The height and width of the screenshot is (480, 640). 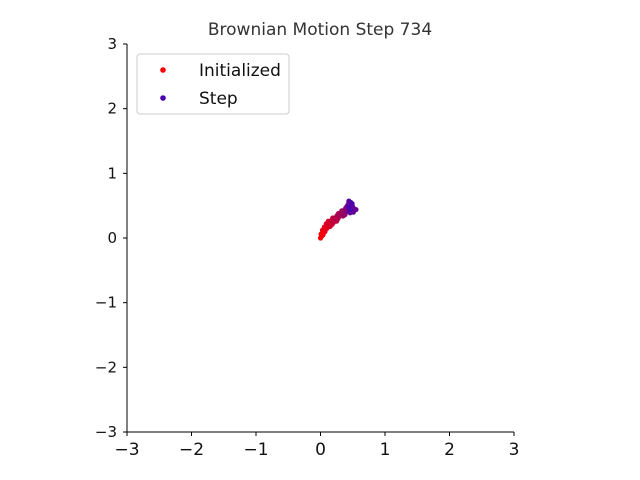 I want to click on chart-title: Brownian Motion Step 734, so click(x=320, y=30).